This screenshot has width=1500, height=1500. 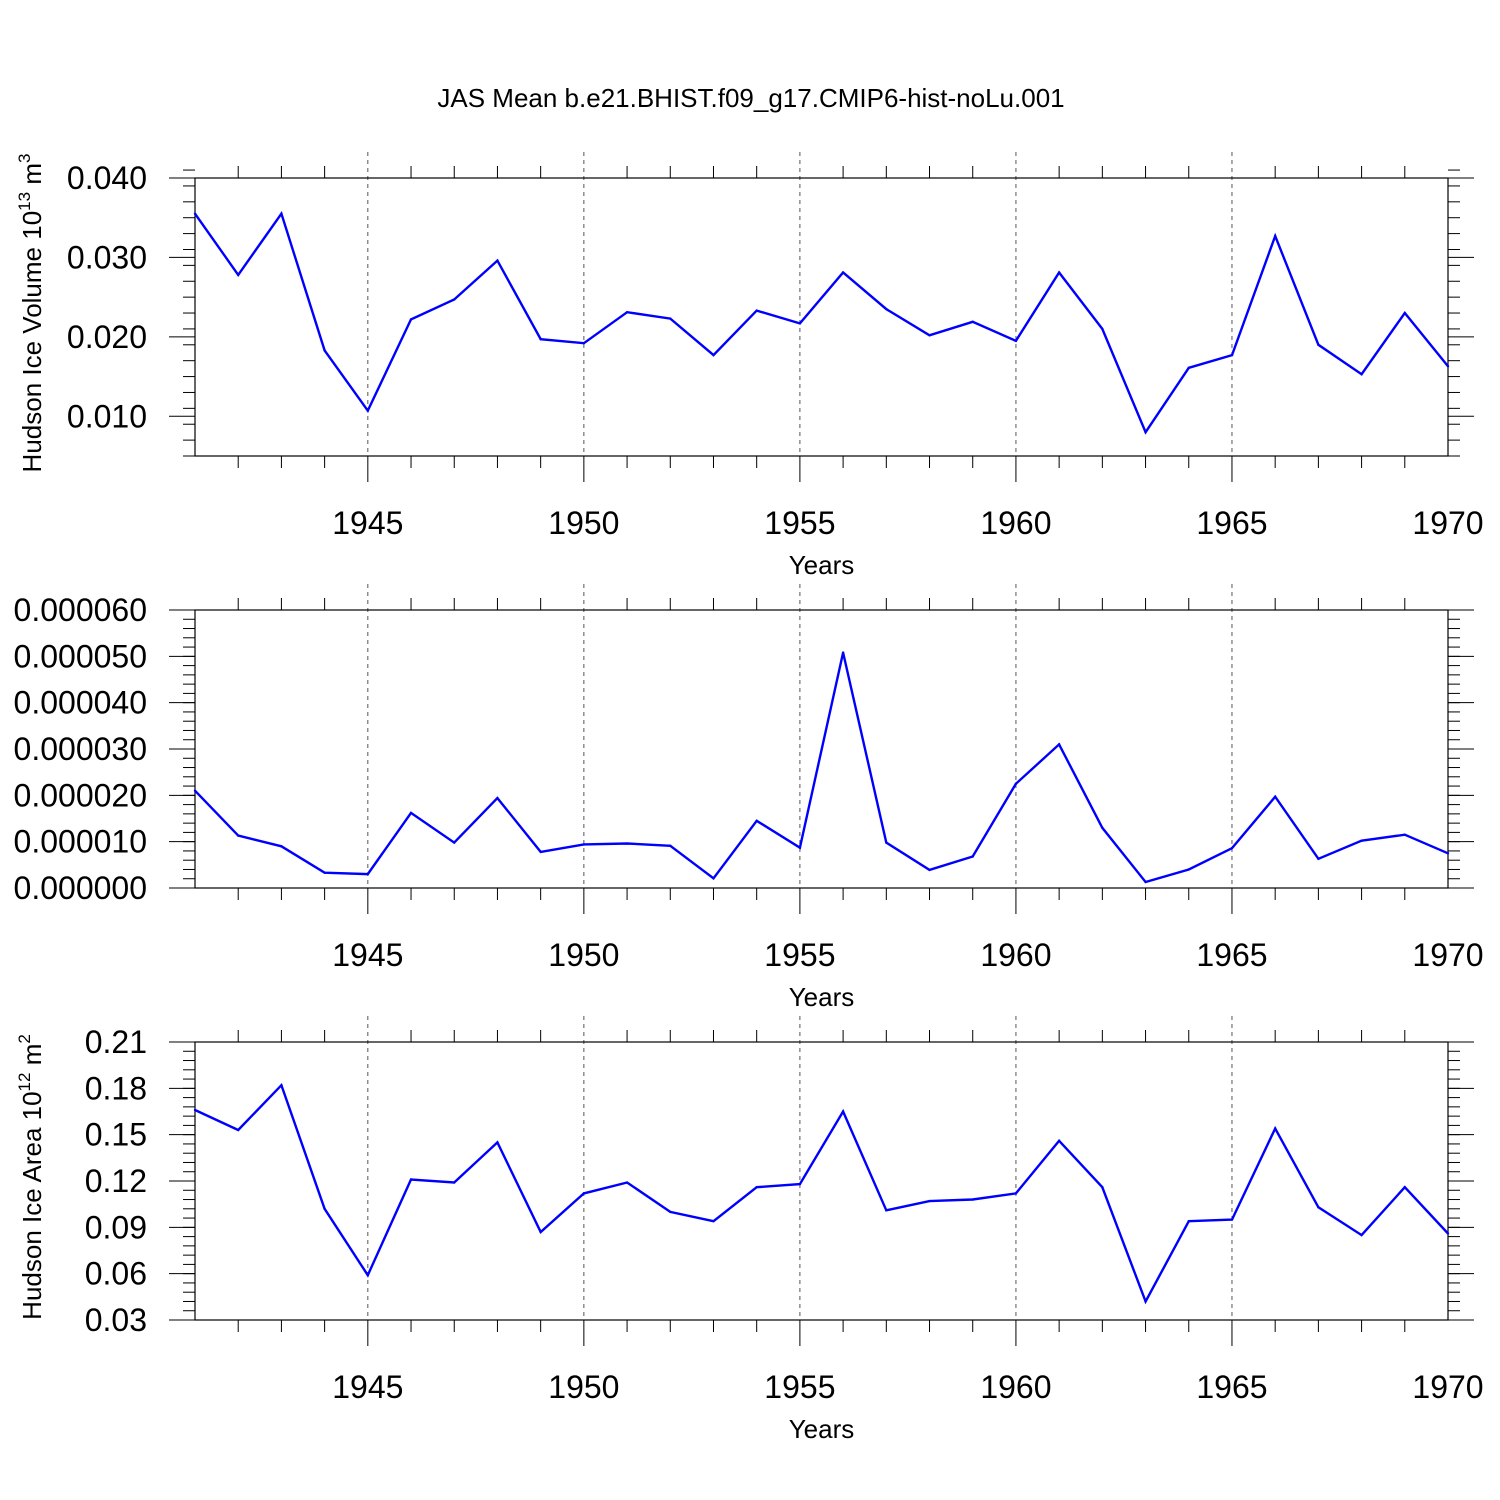 What do you see at coordinates (116, 1135) in the screenshot?
I see `y-tick-label: 0.15` at bounding box center [116, 1135].